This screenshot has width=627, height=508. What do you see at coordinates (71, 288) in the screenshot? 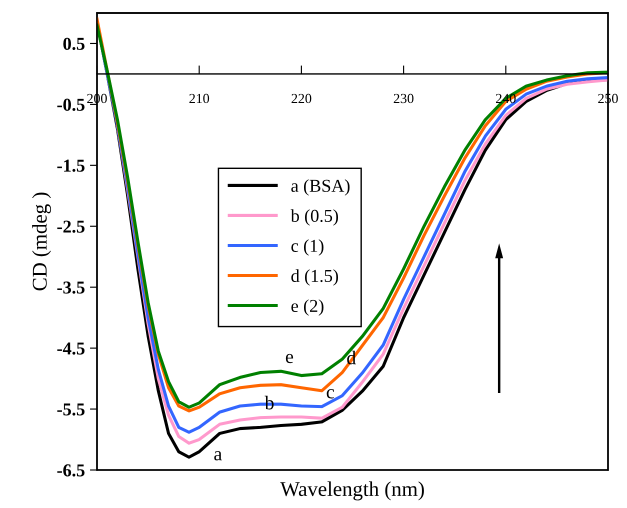
I see `y-tick-label: -3.5` at bounding box center [71, 288].